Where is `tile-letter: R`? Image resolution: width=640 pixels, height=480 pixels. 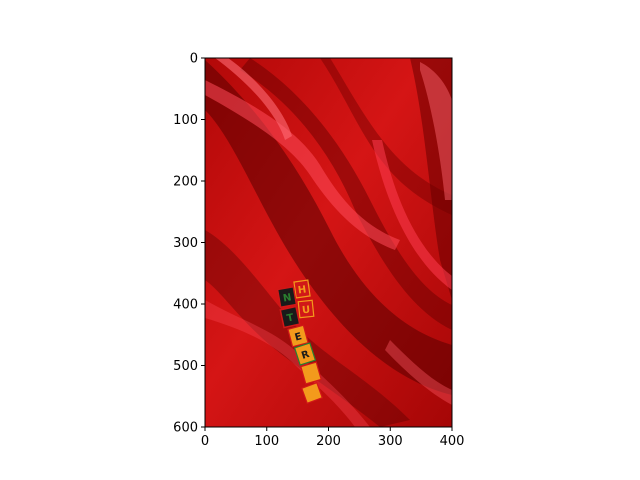
tile-letter: R is located at coordinates (305, 355).